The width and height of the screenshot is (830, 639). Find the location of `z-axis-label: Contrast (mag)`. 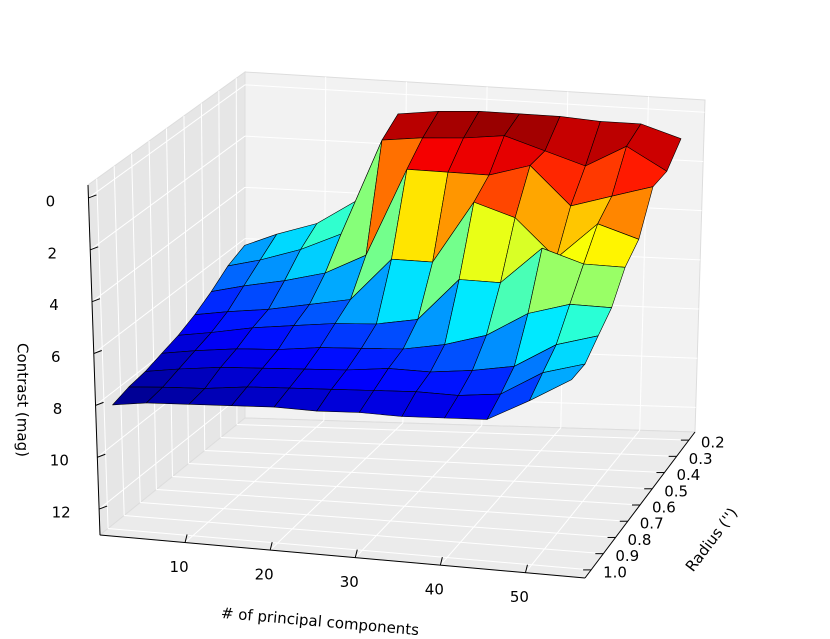

z-axis-label: Contrast (mag) is located at coordinates (23, 400).